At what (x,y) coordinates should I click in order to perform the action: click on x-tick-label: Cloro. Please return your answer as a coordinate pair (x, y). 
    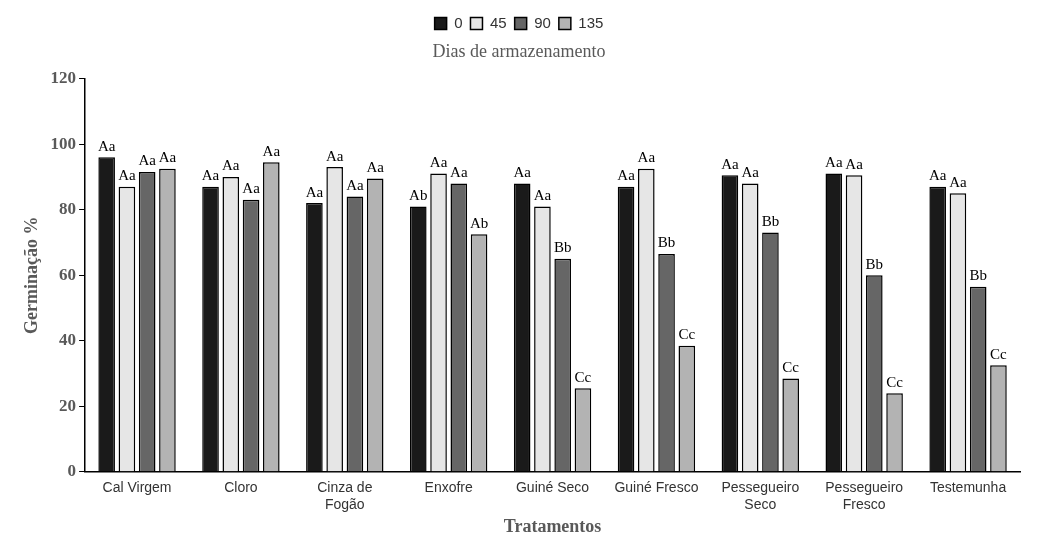
    Looking at the image, I should click on (241, 487).